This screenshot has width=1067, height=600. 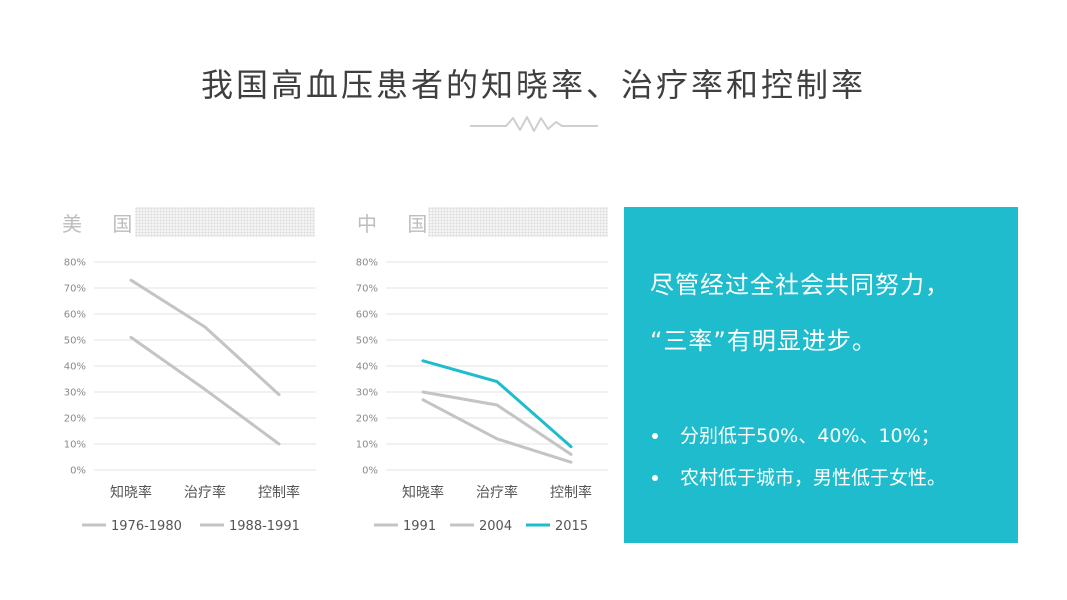 What do you see at coordinates (205, 390) in the screenshot?
I see `series-line-1976-1980` at bounding box center [205, 390].